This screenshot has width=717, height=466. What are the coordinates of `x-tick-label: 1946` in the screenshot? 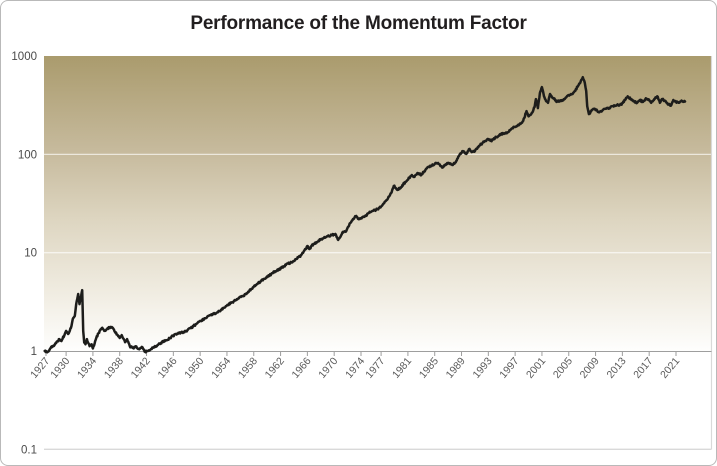 It's located at (167, 368).